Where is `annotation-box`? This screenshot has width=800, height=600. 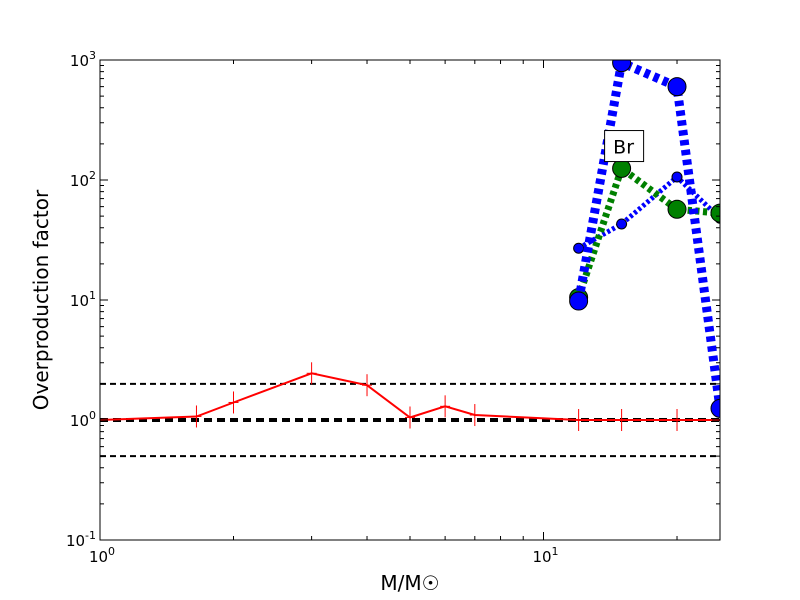
annotation-box is located at coordinates (624, 146).